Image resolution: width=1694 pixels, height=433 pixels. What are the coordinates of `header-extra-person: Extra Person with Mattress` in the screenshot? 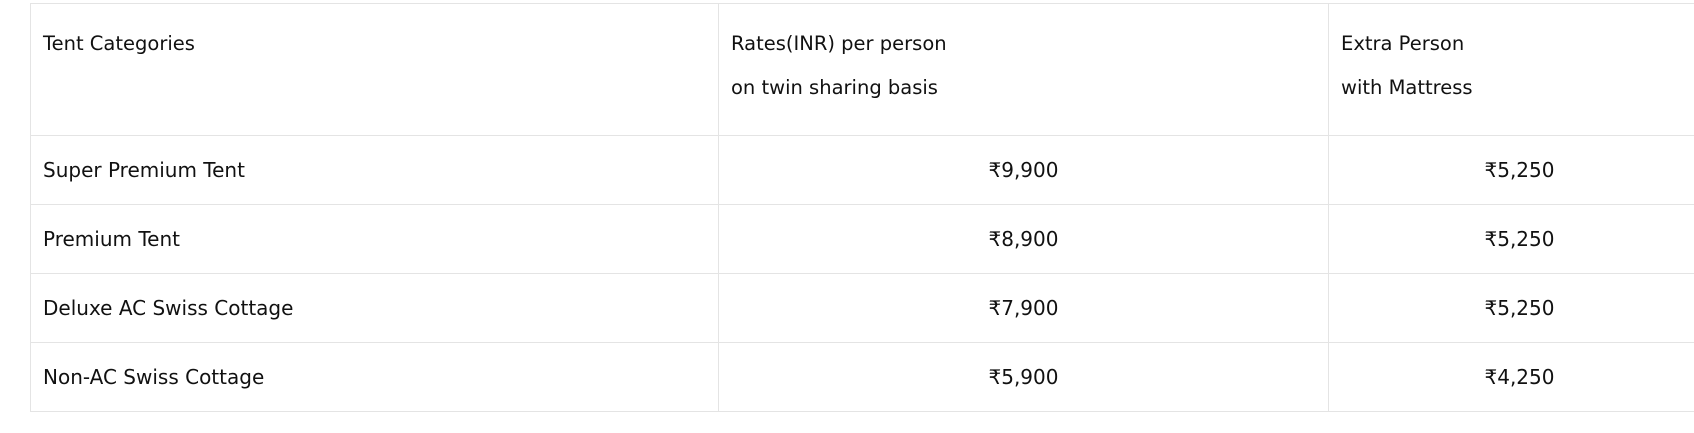 It's located at (1511, 69).